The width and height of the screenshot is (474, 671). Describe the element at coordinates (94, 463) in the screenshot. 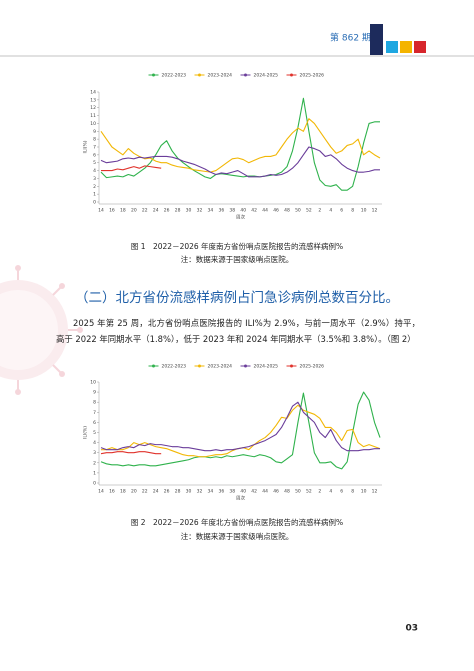

I see `y-tick-label: 2` at that location.